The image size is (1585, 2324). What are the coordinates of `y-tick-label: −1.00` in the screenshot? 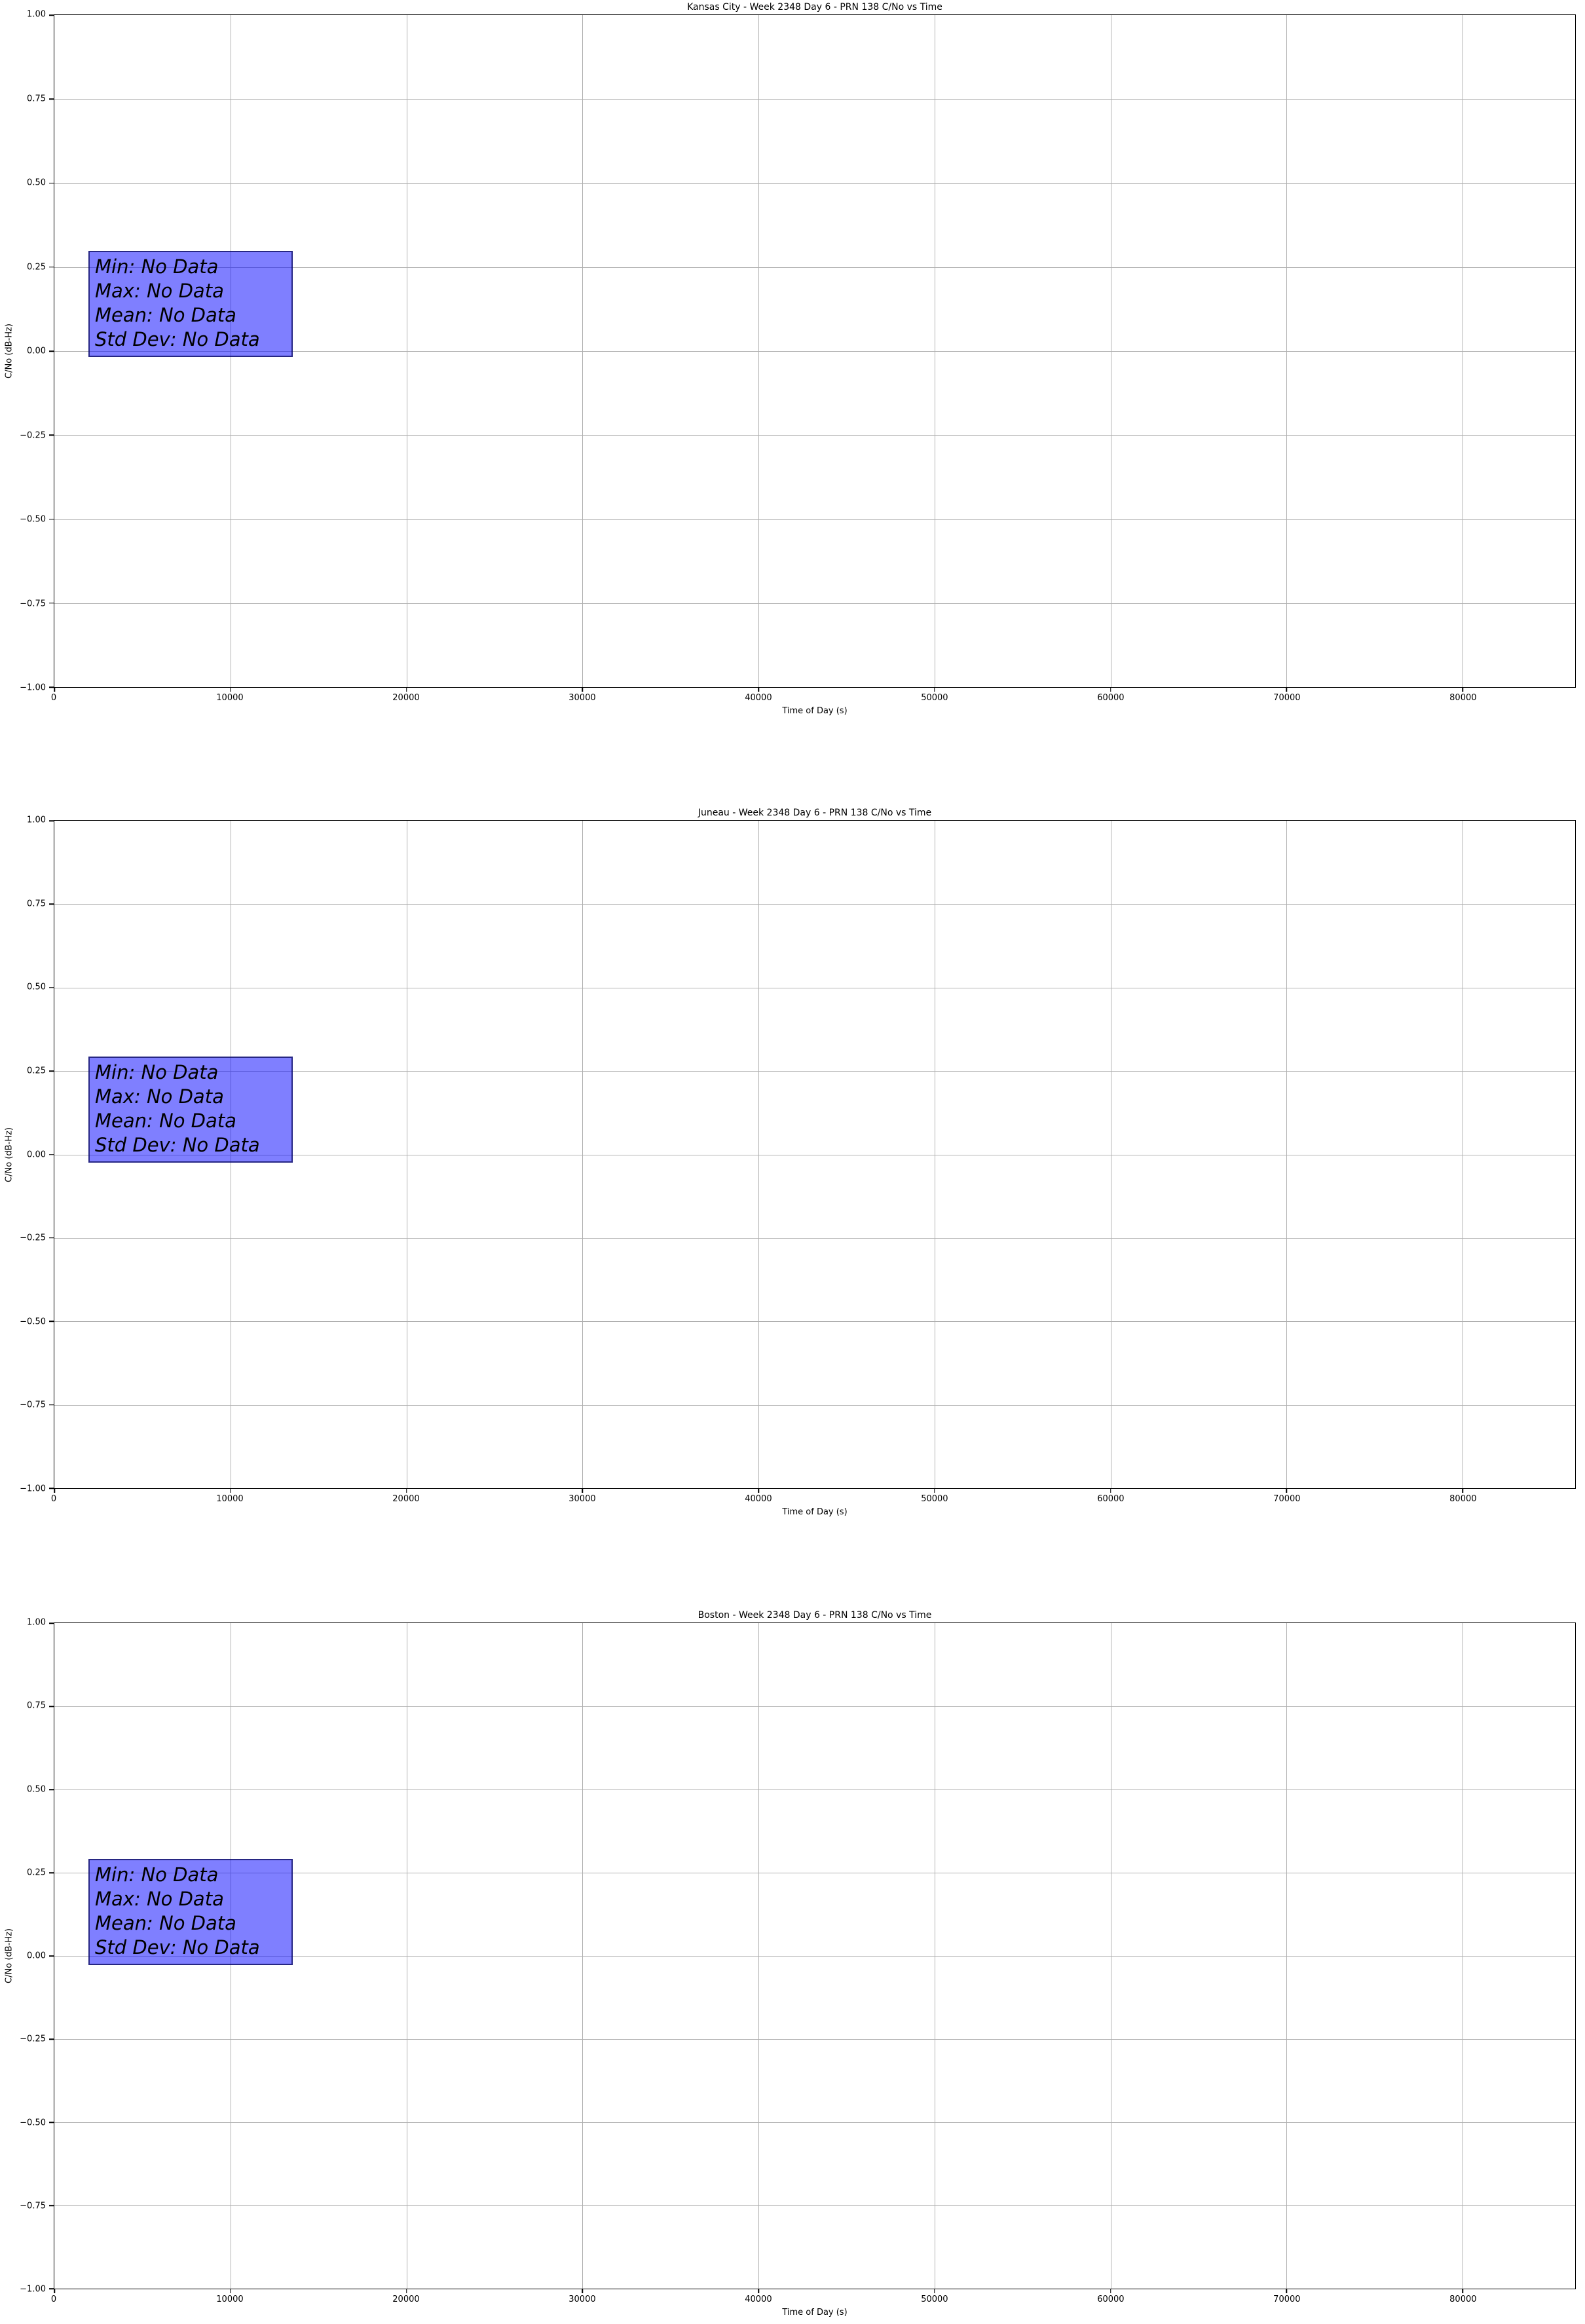 It's located at (33, 688).